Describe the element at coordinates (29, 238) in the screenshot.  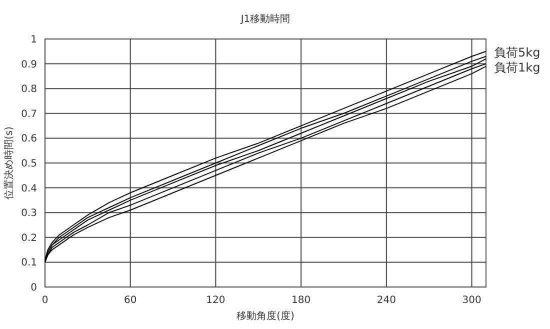
I see `y-tick-label: 0.2` at that location.